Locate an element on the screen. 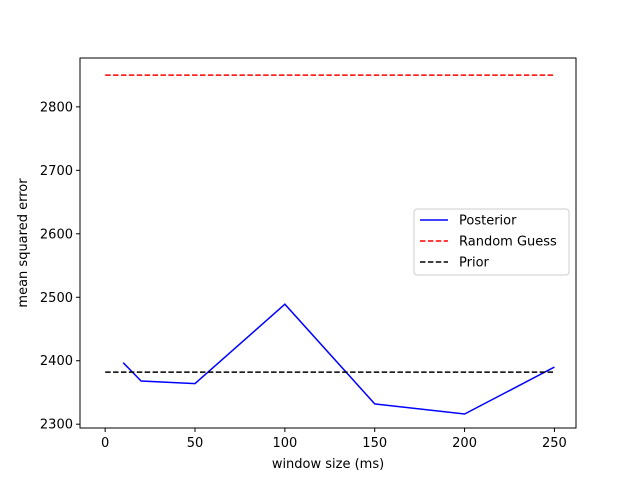  legend-label-0: Posterior is located at coordinates (488, 221).